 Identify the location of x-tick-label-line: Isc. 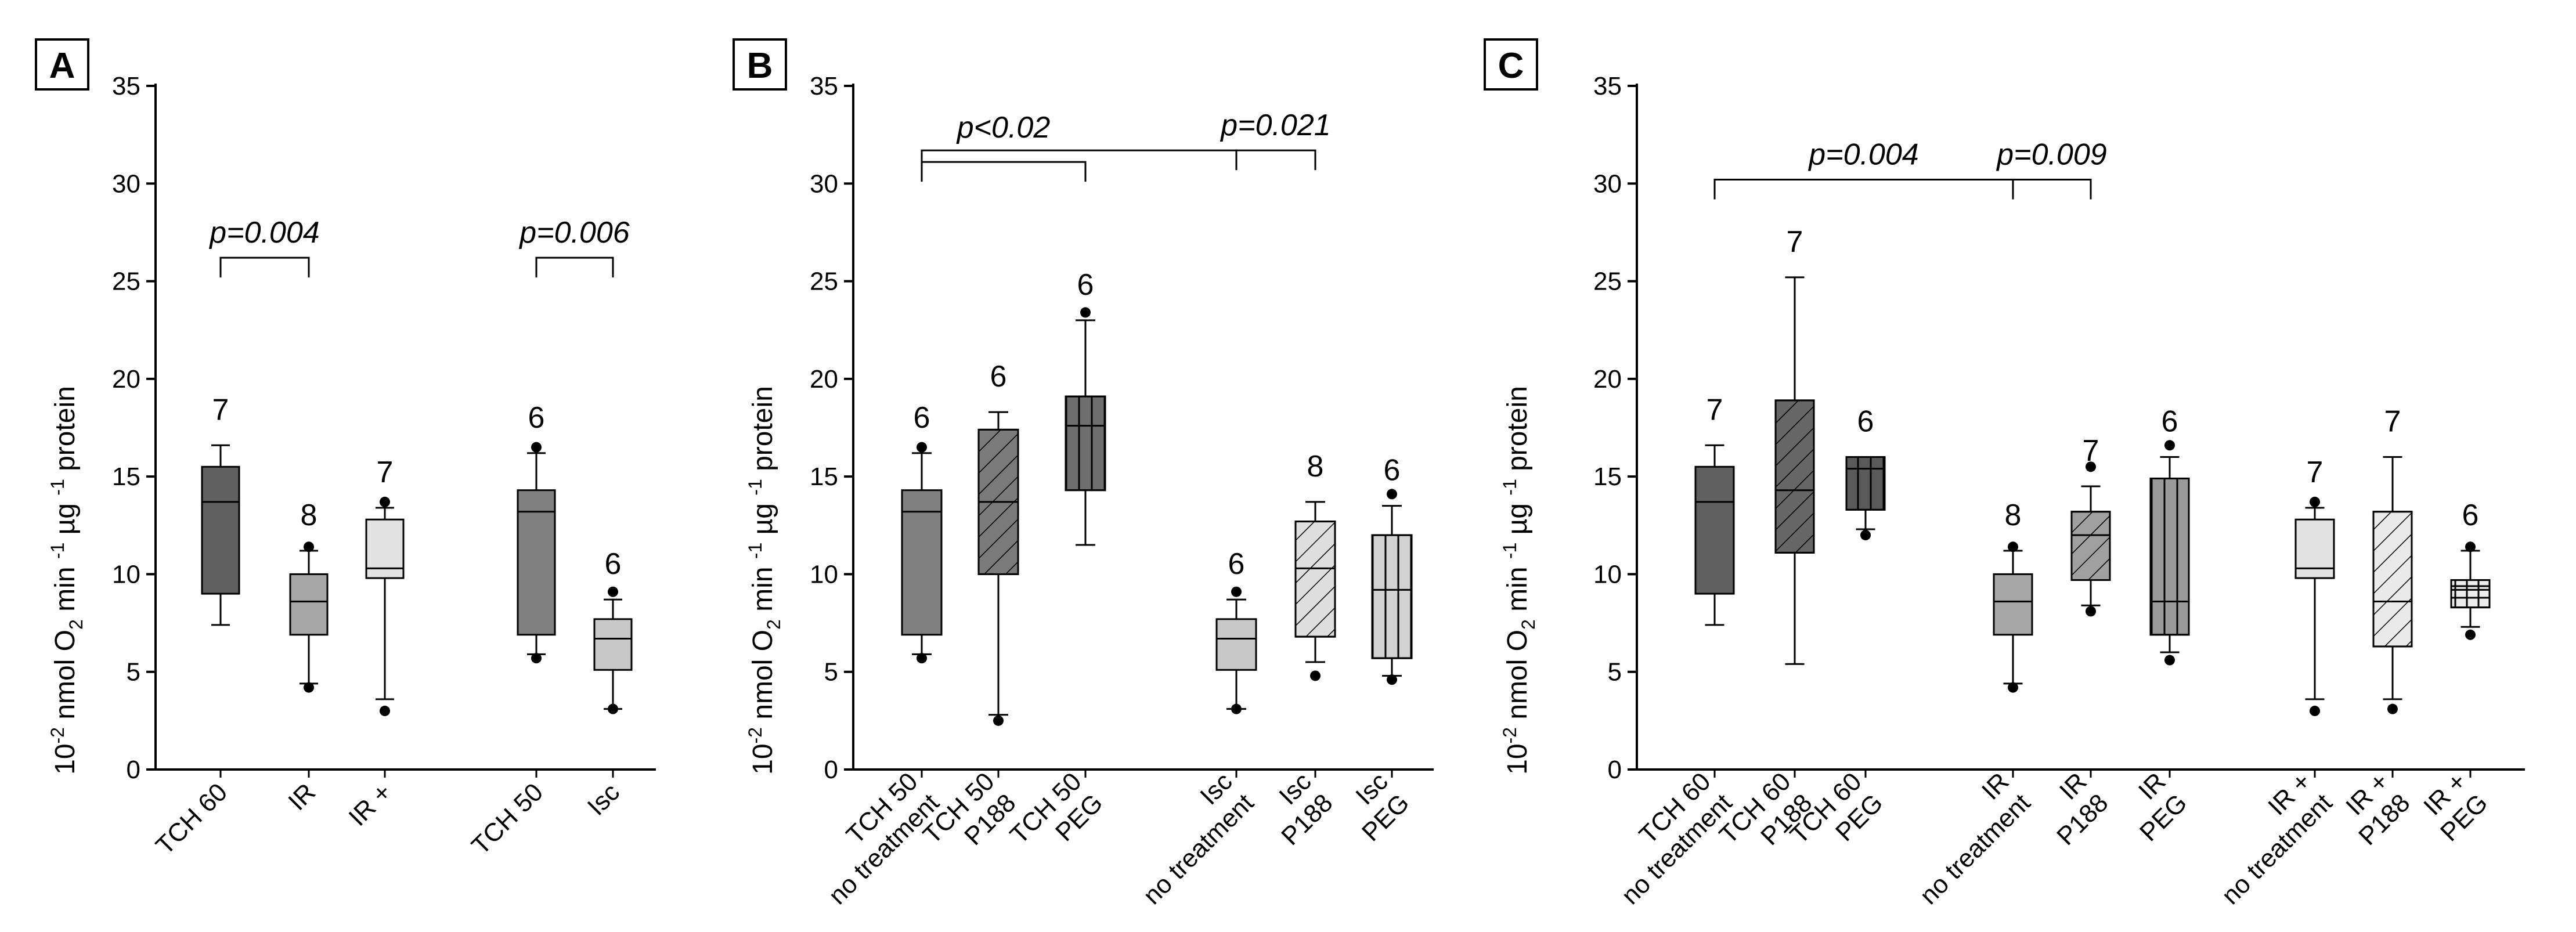
(603, 799).